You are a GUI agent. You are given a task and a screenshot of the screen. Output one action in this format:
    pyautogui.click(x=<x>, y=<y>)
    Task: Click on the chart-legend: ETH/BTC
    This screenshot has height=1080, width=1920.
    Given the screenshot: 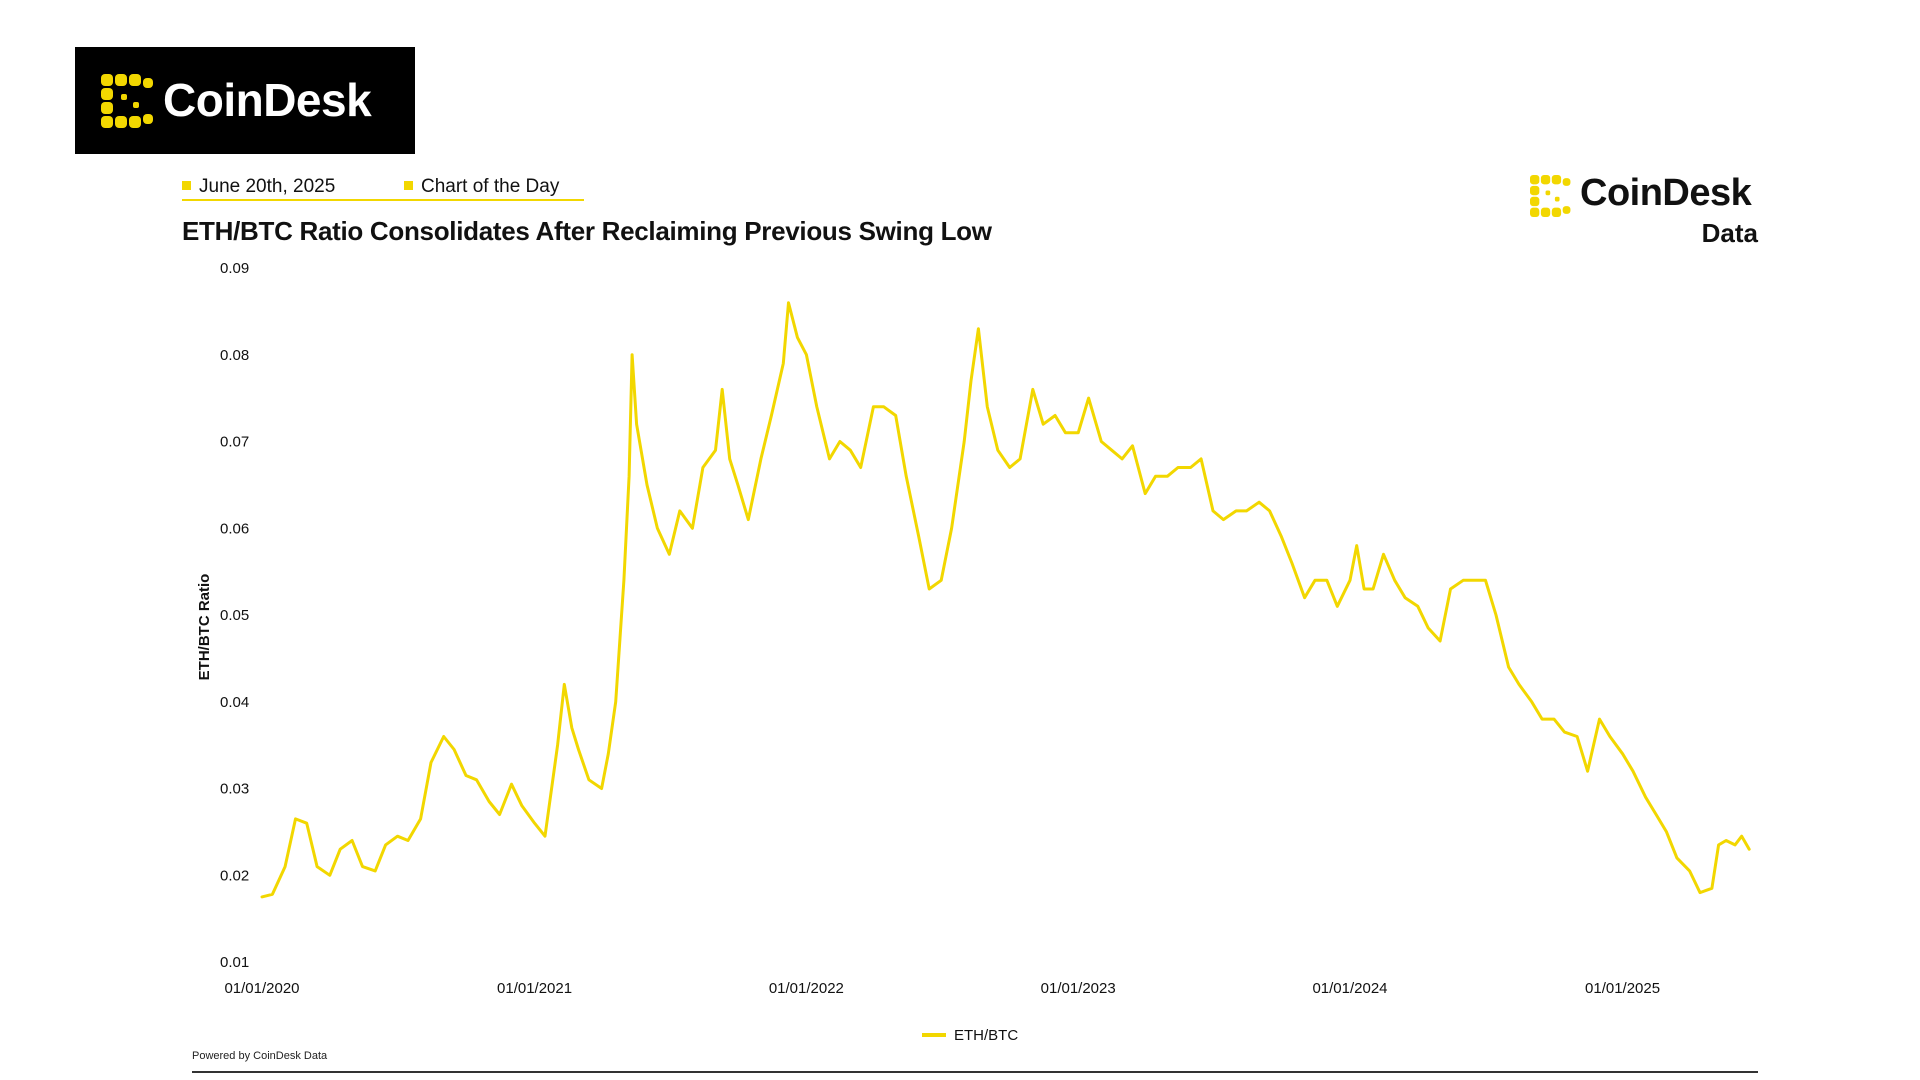 What is the action you would take?
    pyautogui.click(x=970, y=1035)
    